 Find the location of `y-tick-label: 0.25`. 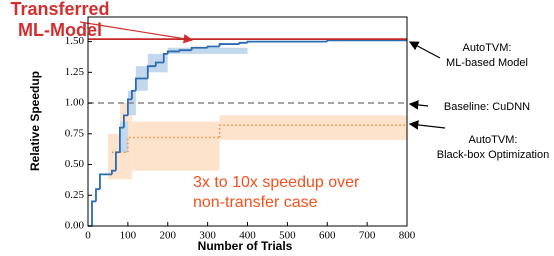

y-tick-label: 0.25 is located at coordinates (75, 195).